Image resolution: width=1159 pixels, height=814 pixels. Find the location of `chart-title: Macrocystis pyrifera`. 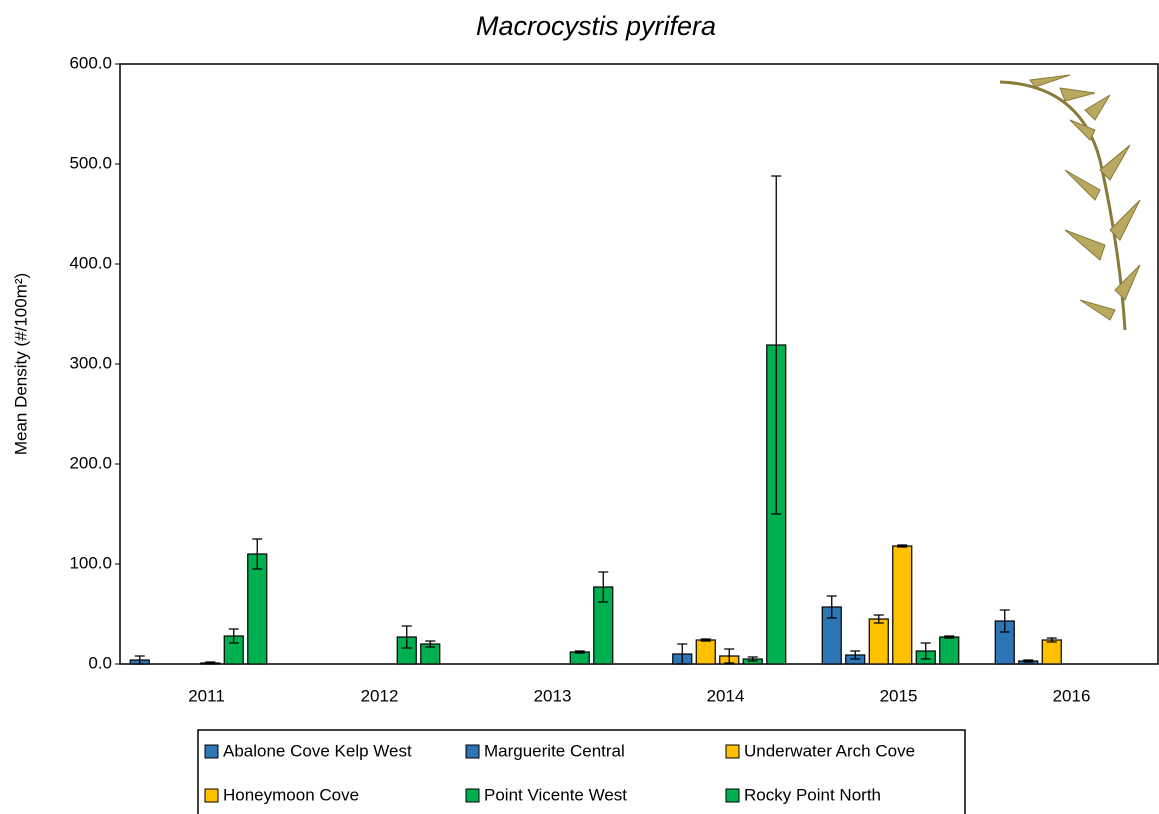

chart-title: Macrocystis pyrifera is located at coordinates (596, 26).